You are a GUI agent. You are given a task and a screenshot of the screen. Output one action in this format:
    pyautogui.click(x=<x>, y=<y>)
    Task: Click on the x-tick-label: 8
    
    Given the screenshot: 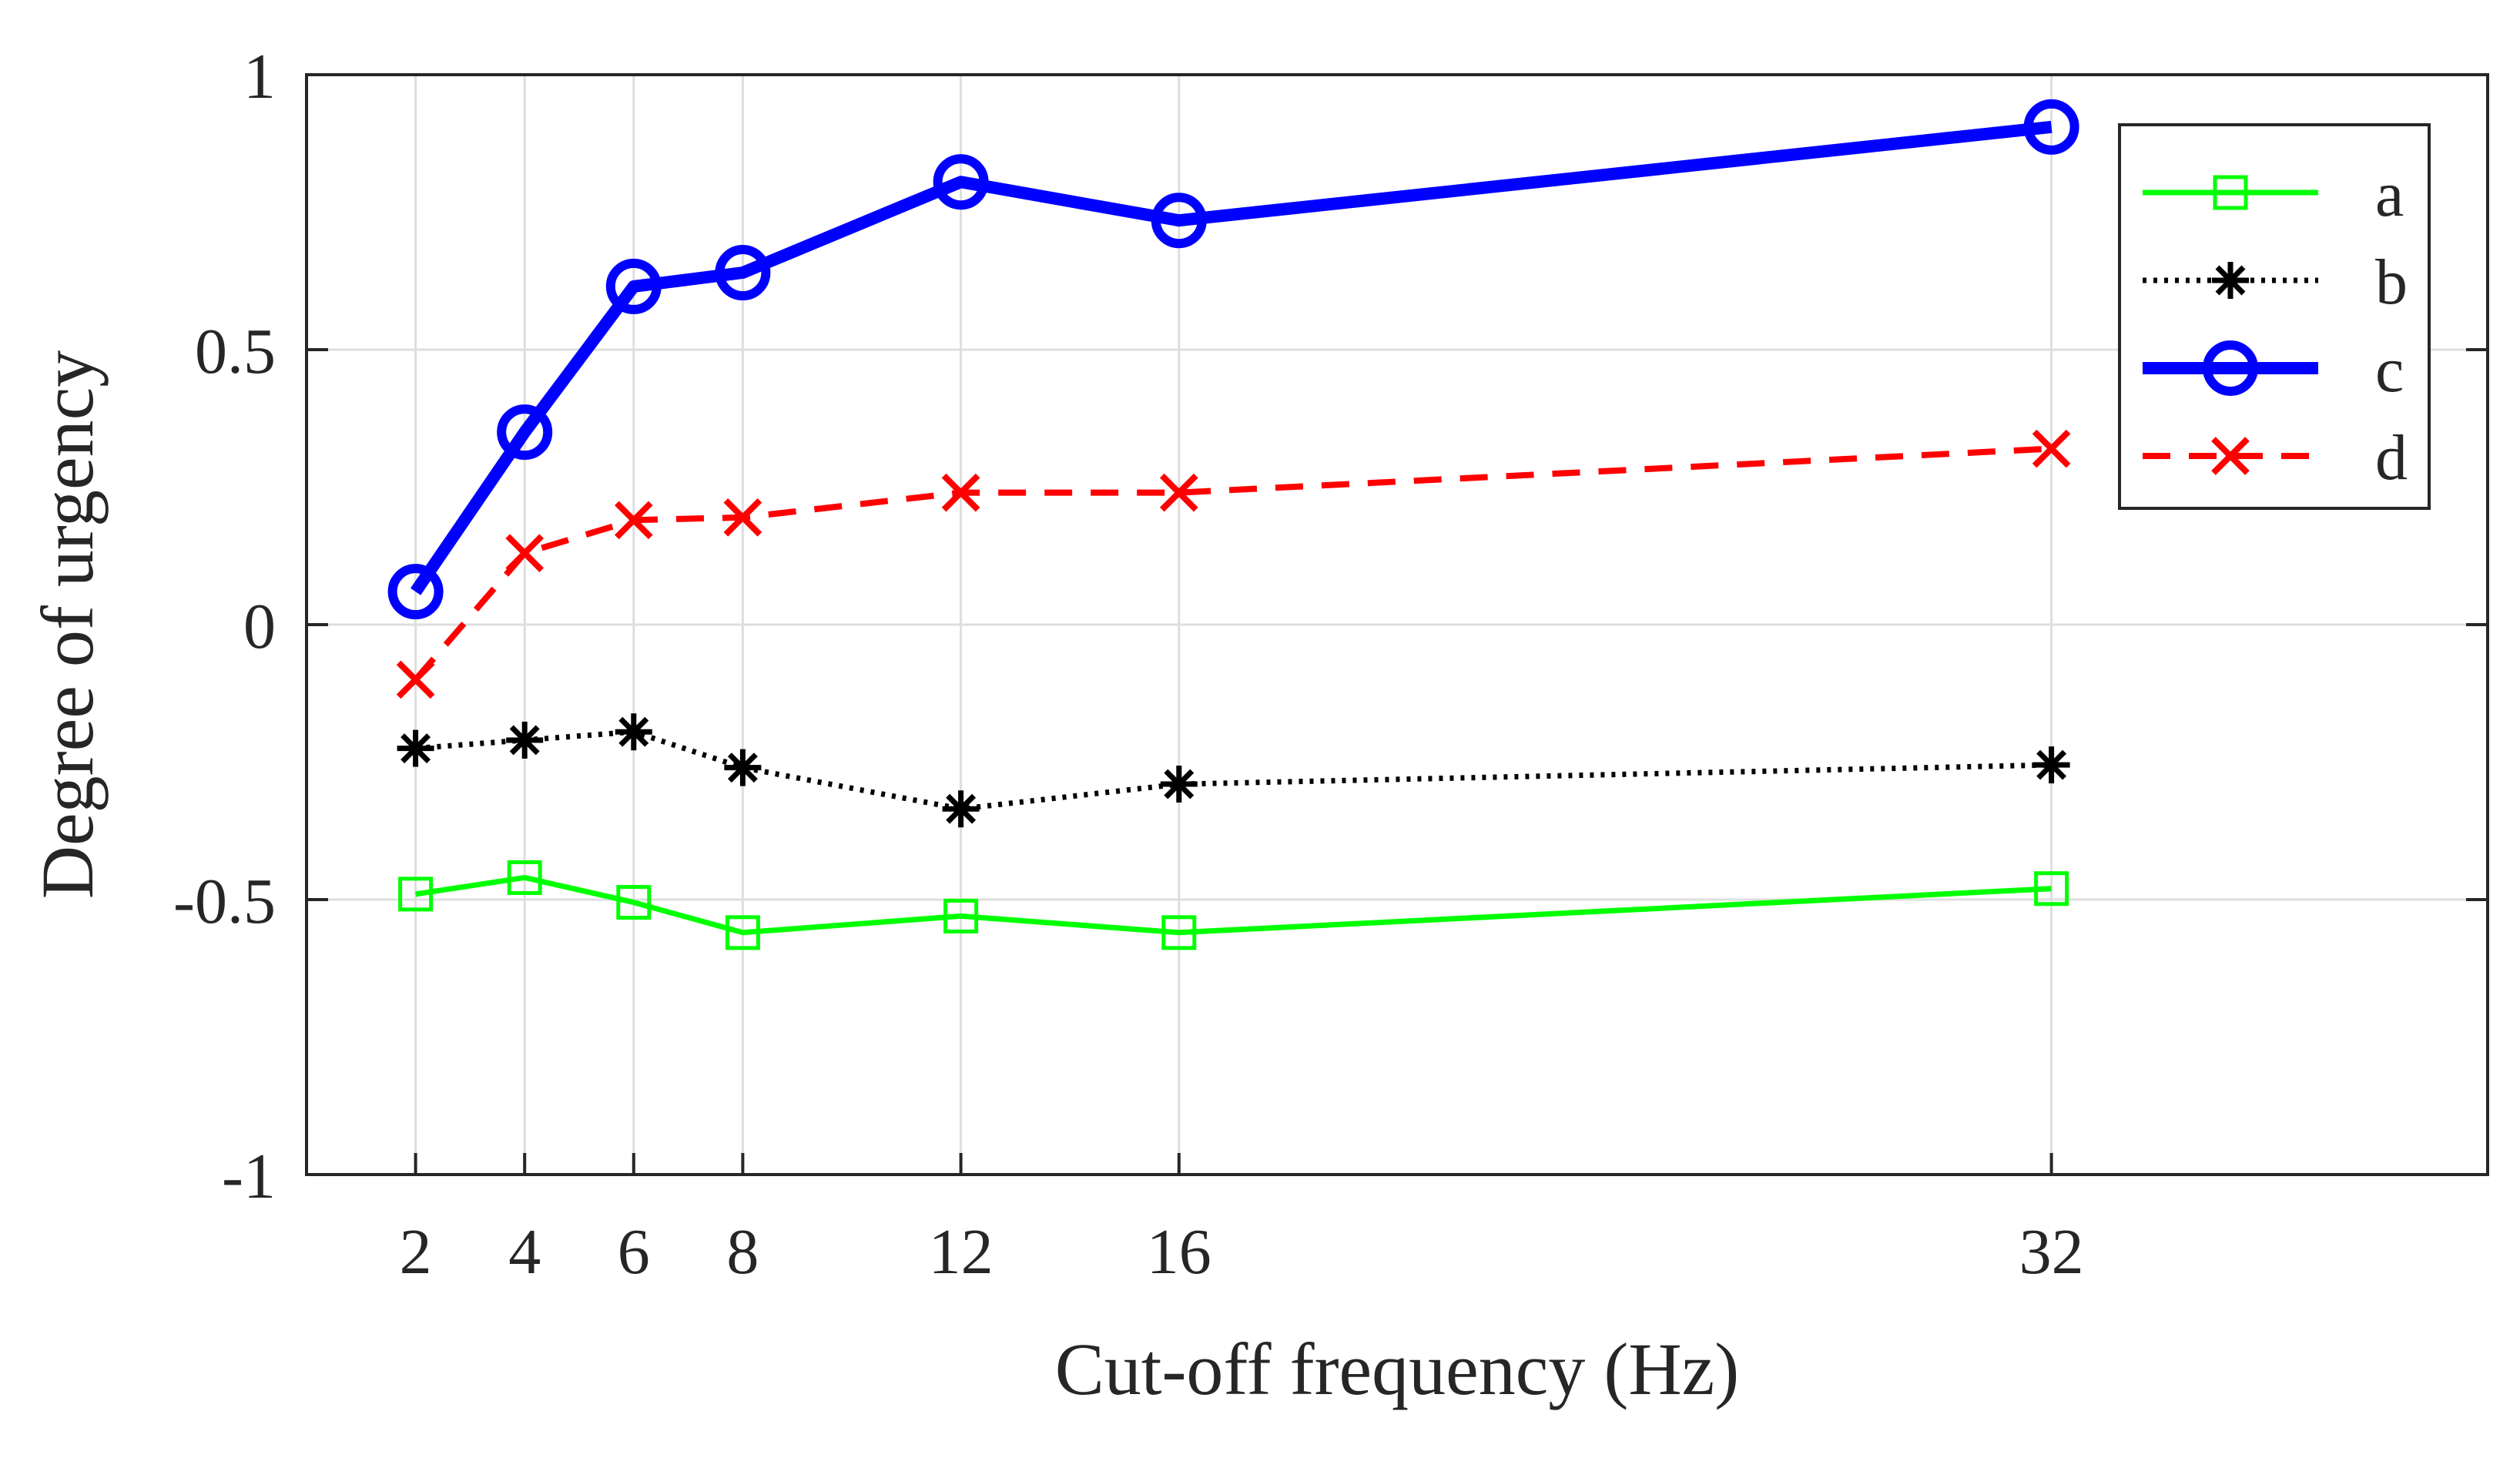 What is the action you would take?
    pyautogui.click(x=742, y=1252)
    